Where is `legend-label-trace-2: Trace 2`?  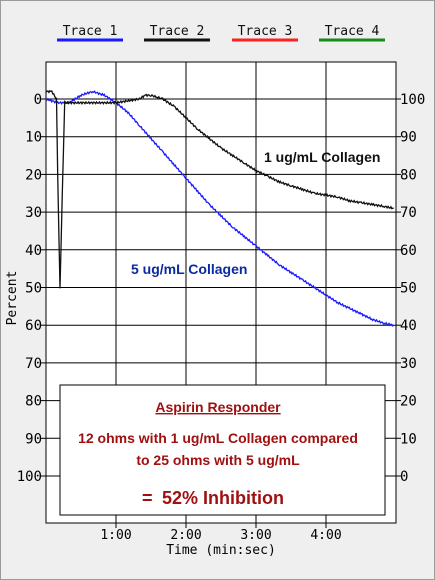
legend-label-trace-2: Trace 2 is located at coordinates (177, 31).